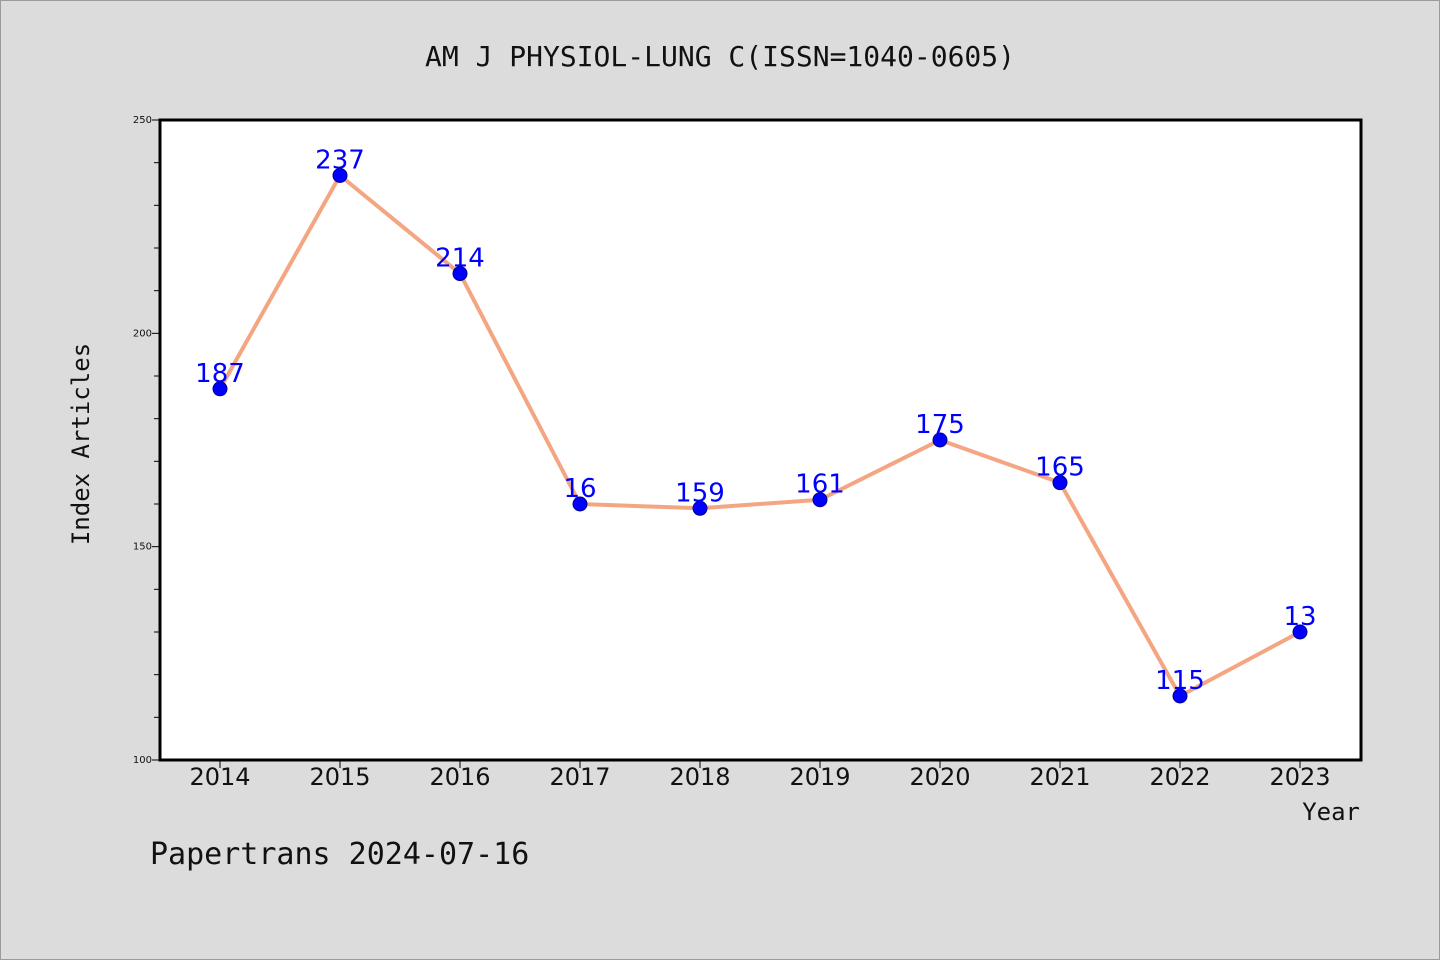 This screenshot has width=1440, height=960. What do you see at coordinates (142, 333) in the screenshot?
I see `y-tick-label: 200` at bounding box center [142, 333].